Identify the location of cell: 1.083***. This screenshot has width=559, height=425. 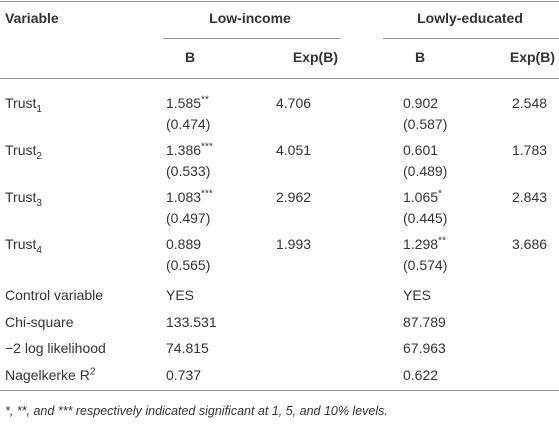
(189, 197).